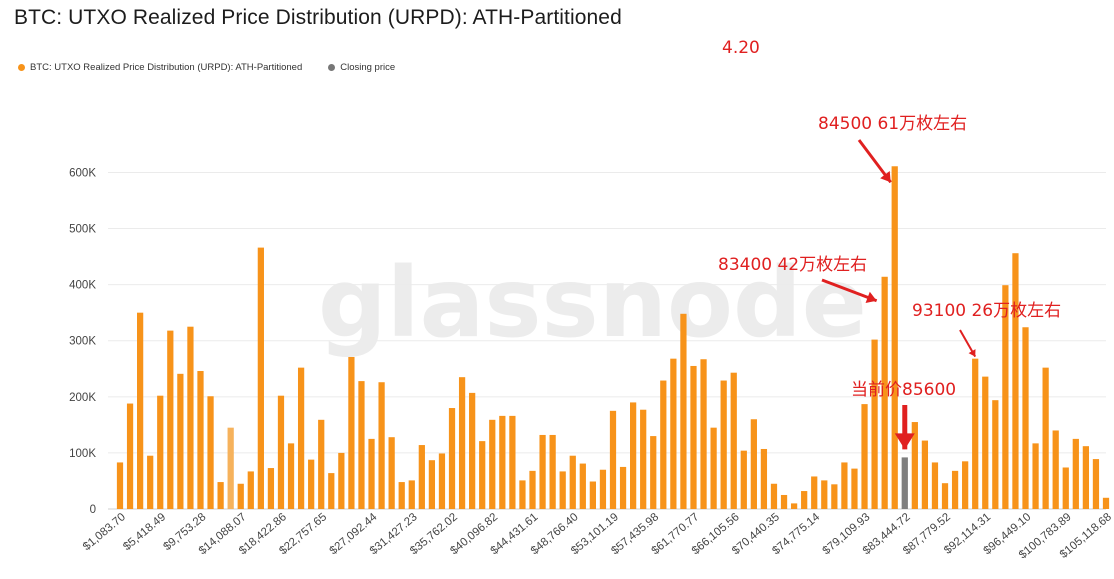 The height and width of the screenshot is (579, 1114). Describe the element at coordinates (82, 173) in the screenshot. I see `y-tick-label: 600K` at that location.